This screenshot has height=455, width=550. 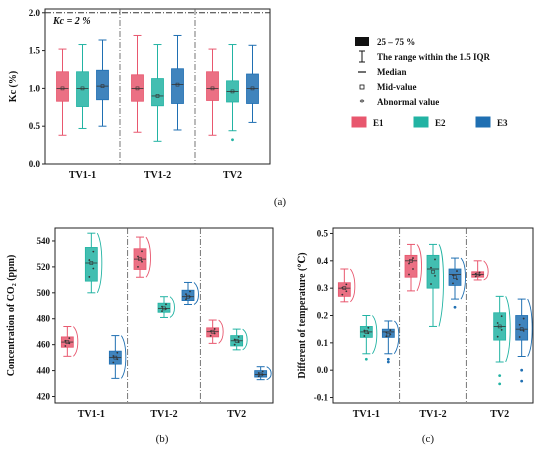 I want to click on legend-swatch-e3, so click(x=483, y=122).